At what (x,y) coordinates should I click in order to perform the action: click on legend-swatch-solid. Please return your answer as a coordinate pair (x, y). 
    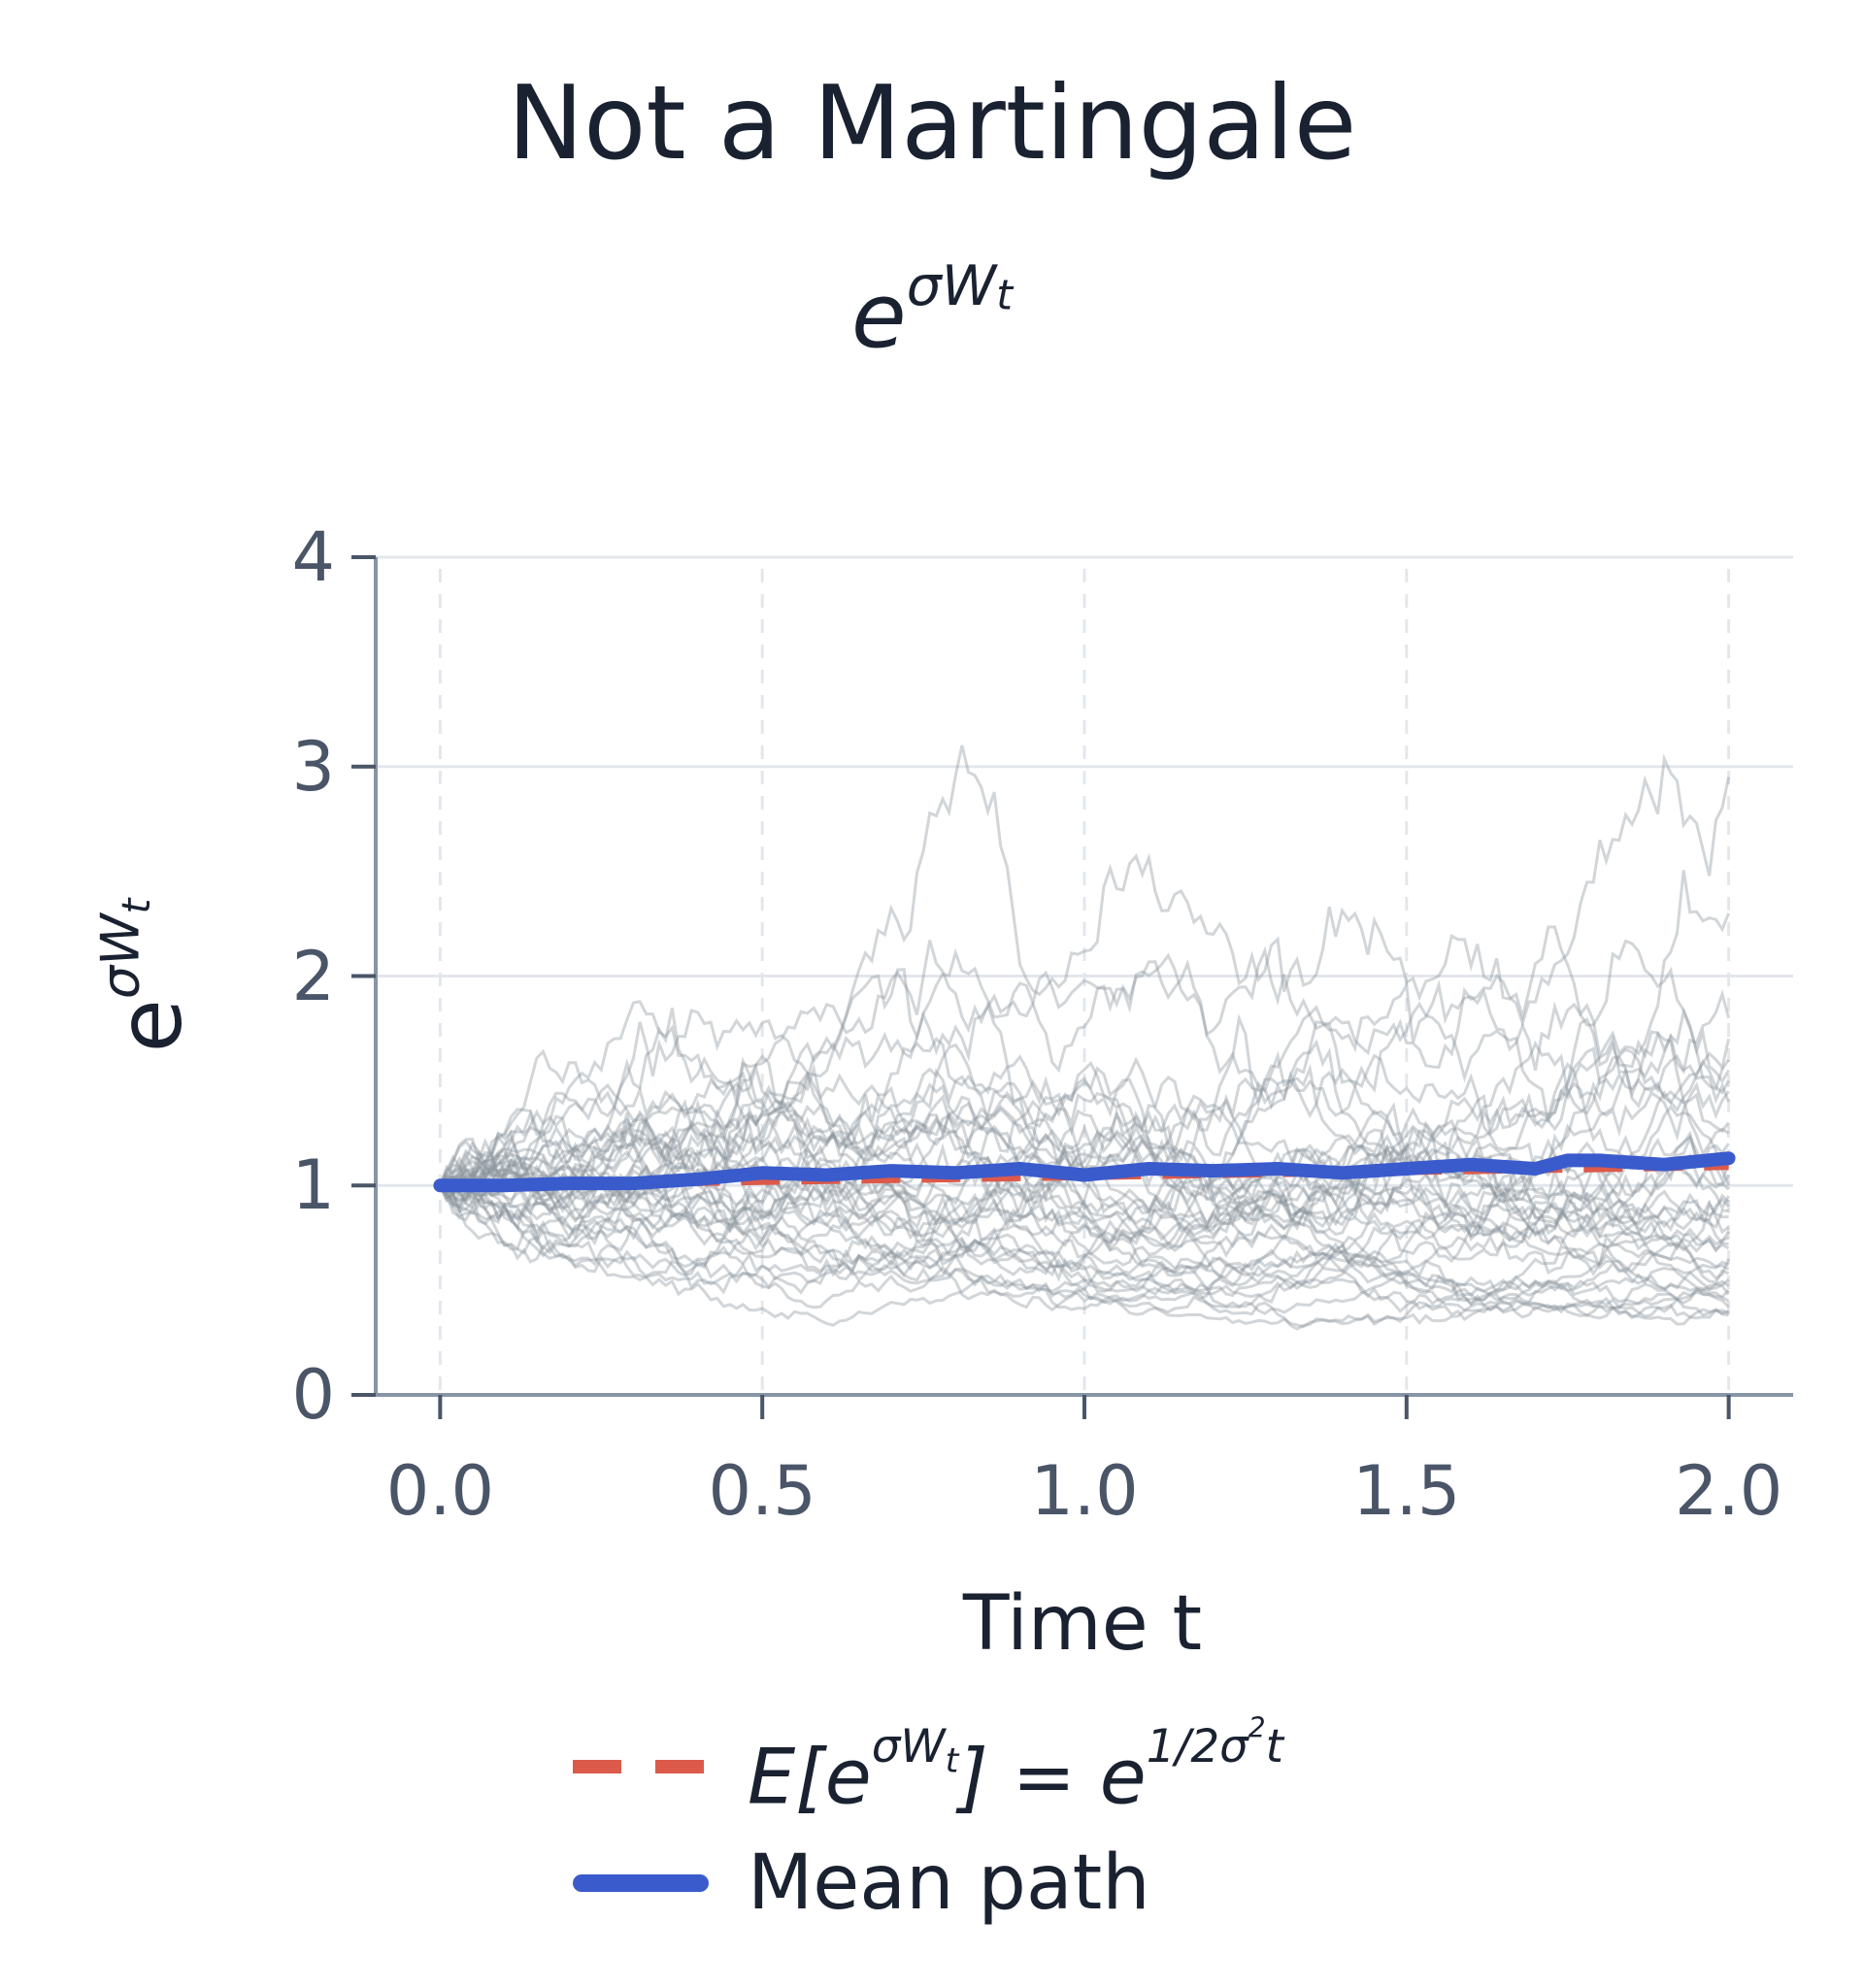
    Looking at the image, I should click on (641, 1883).